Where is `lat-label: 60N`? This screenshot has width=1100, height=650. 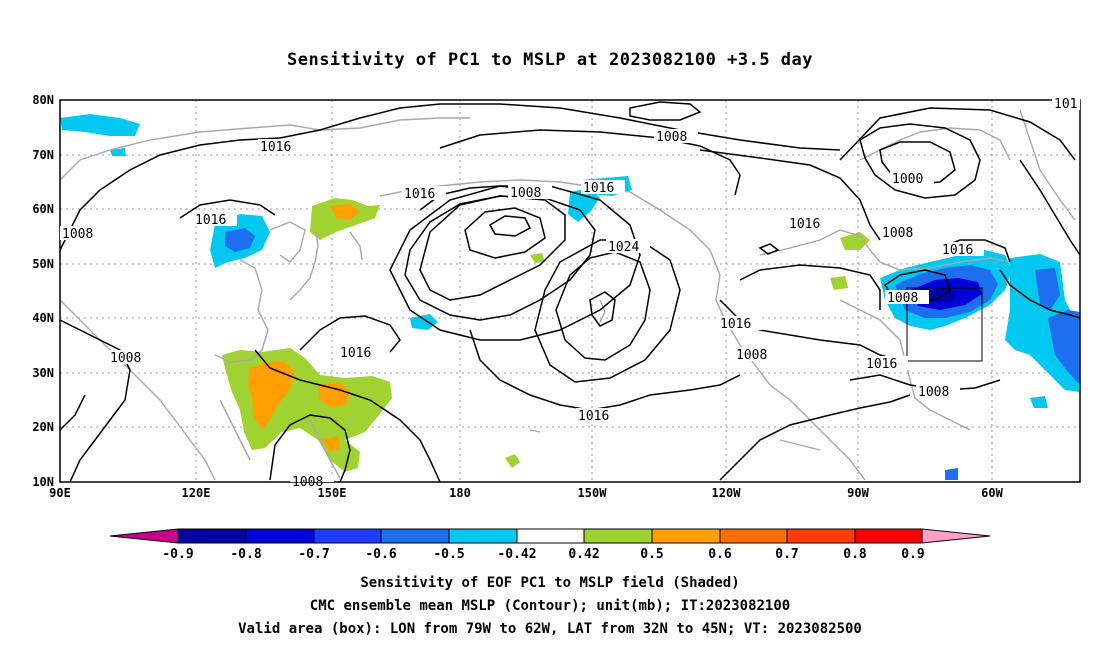 lat-label: 60N is located at coordinates (43, 209).